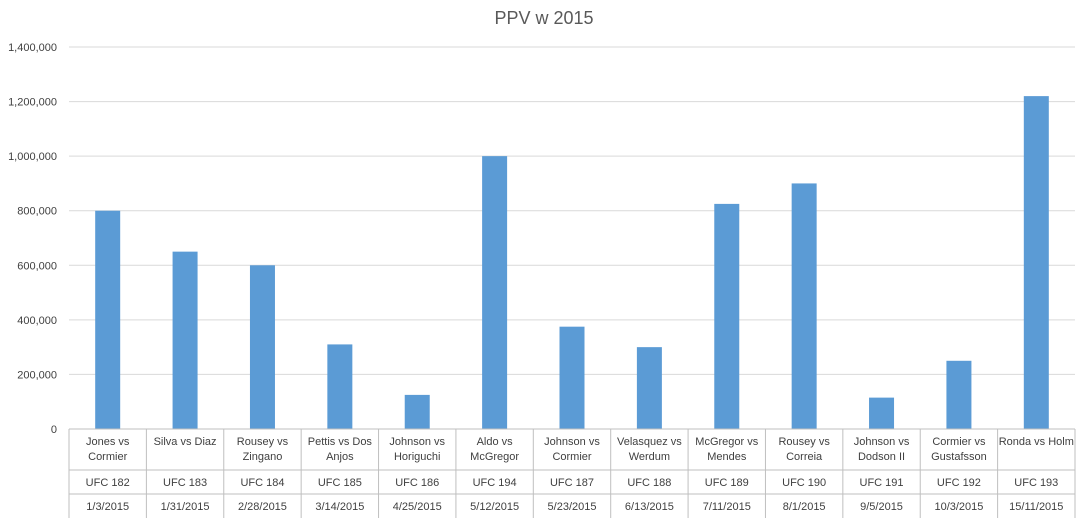 This screenshot has width=1088, height=519. What do you see at coordinates (649, 483) in the screenshot?
I see `event-label: UFC 188` at bounding box center [649, 483].